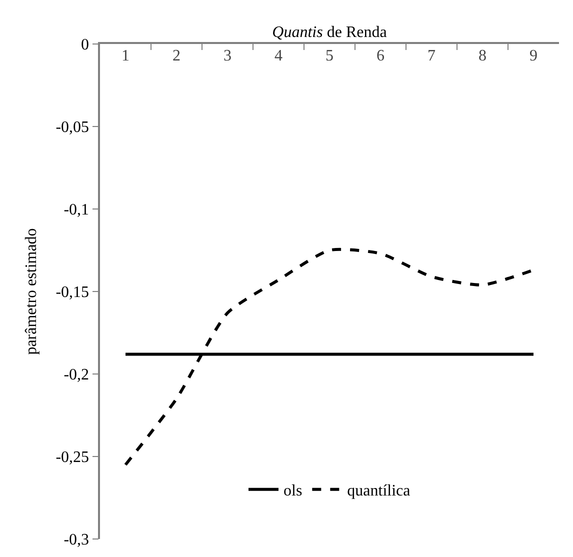  Describe the element at coordinates (77, 540) in the screenshot. I see `y-tick-label: -0,3` at that location.